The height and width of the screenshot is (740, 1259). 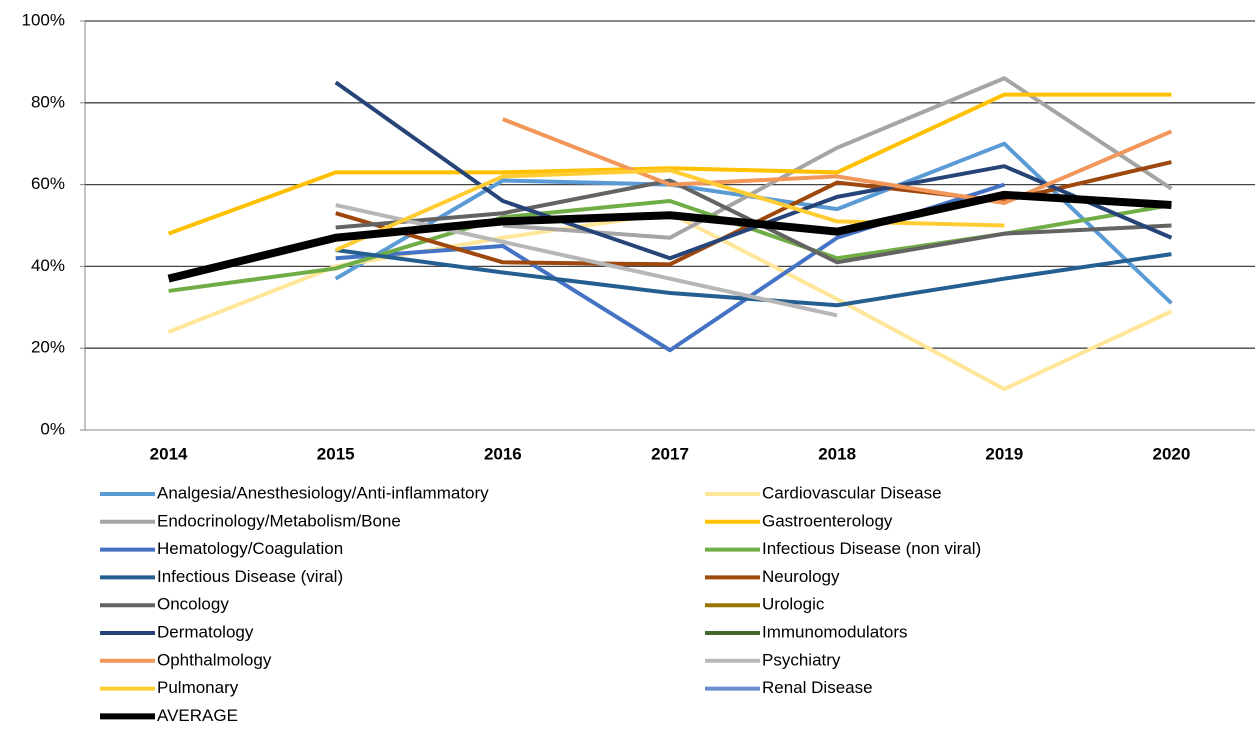 What do you see at coordinates (250, 576) in the screenshot?
I see `legend-label: Infectious Disease (viral)` at bounding box center [250, 576].